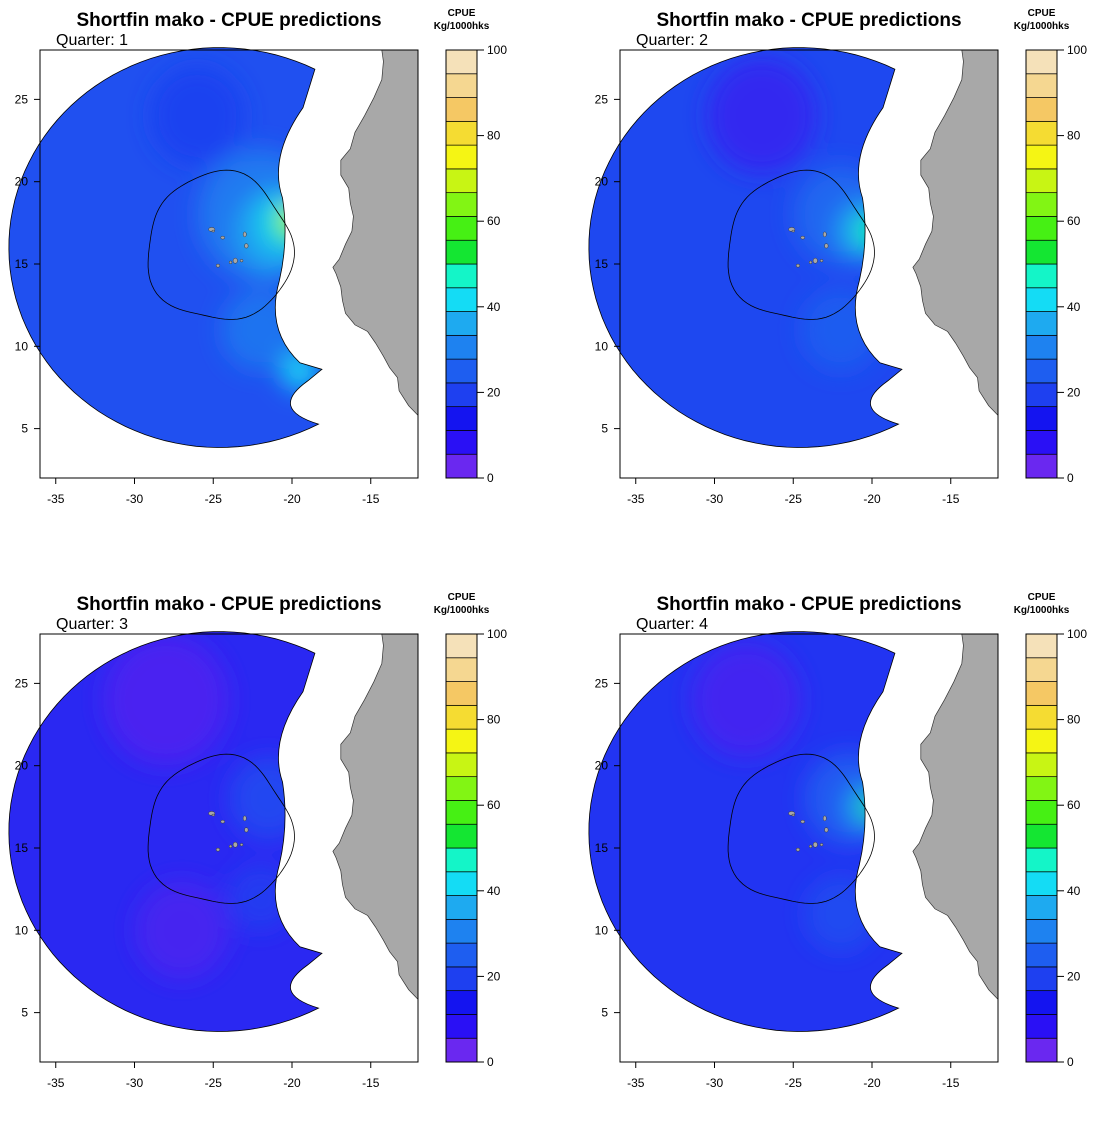 The height and width of the screenshot is (1131, 1099). Describe the element at coordinates (1074, 136) in the screenshot. I see `colorbar-tick-label: 80` at that location.